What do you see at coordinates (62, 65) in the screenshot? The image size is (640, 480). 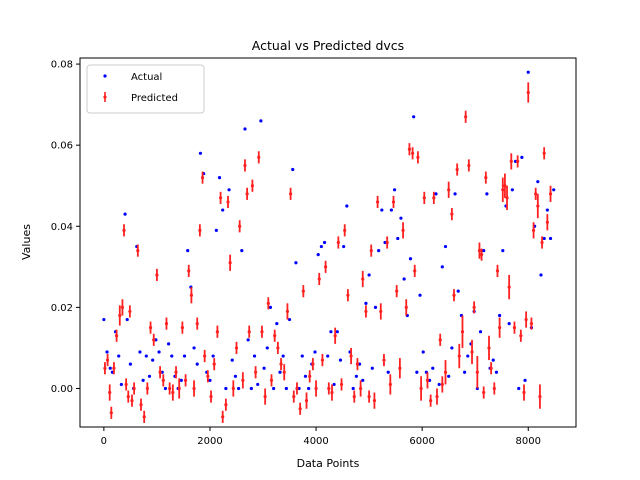 I see `y-tick-label: 0.08` at bounding box center [62, 65].